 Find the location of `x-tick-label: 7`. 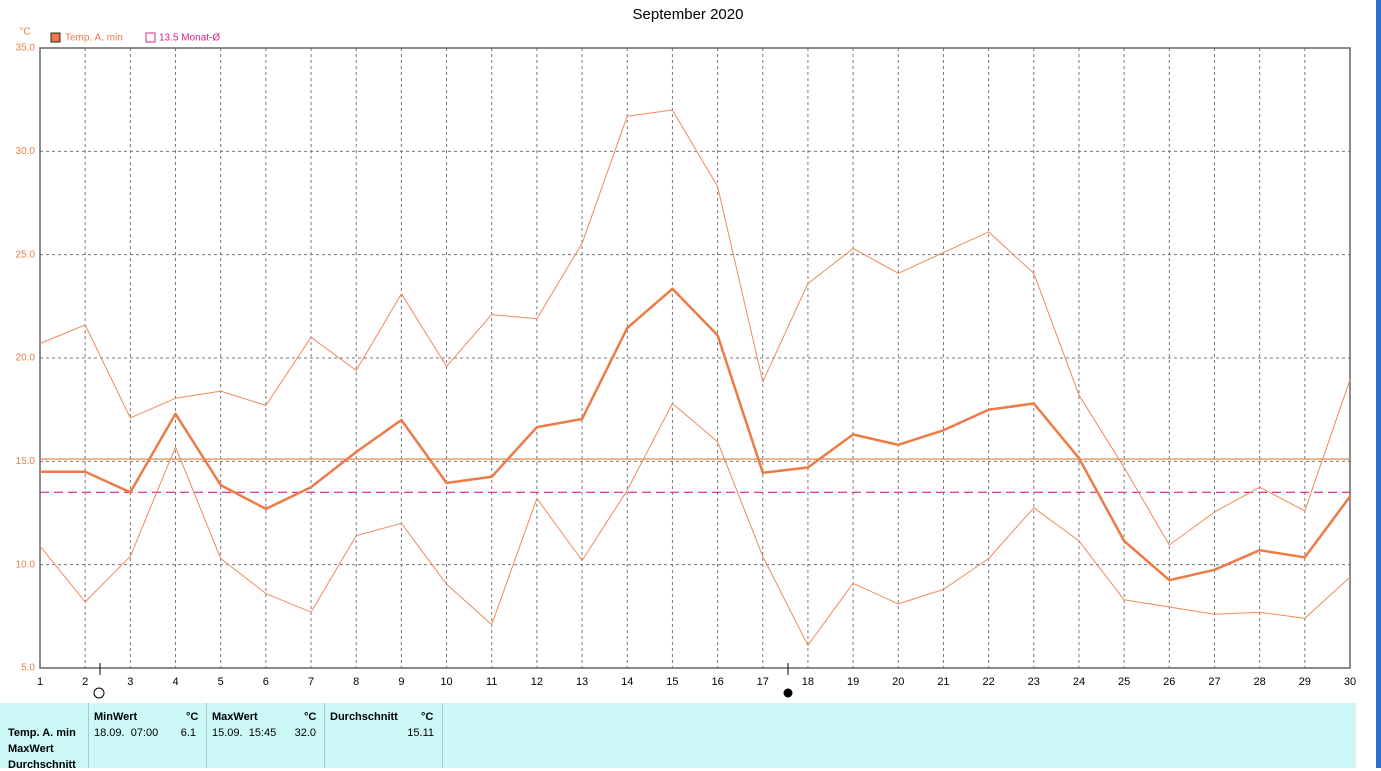

x-tick-label: 7 is located at coordinates (311, 682).